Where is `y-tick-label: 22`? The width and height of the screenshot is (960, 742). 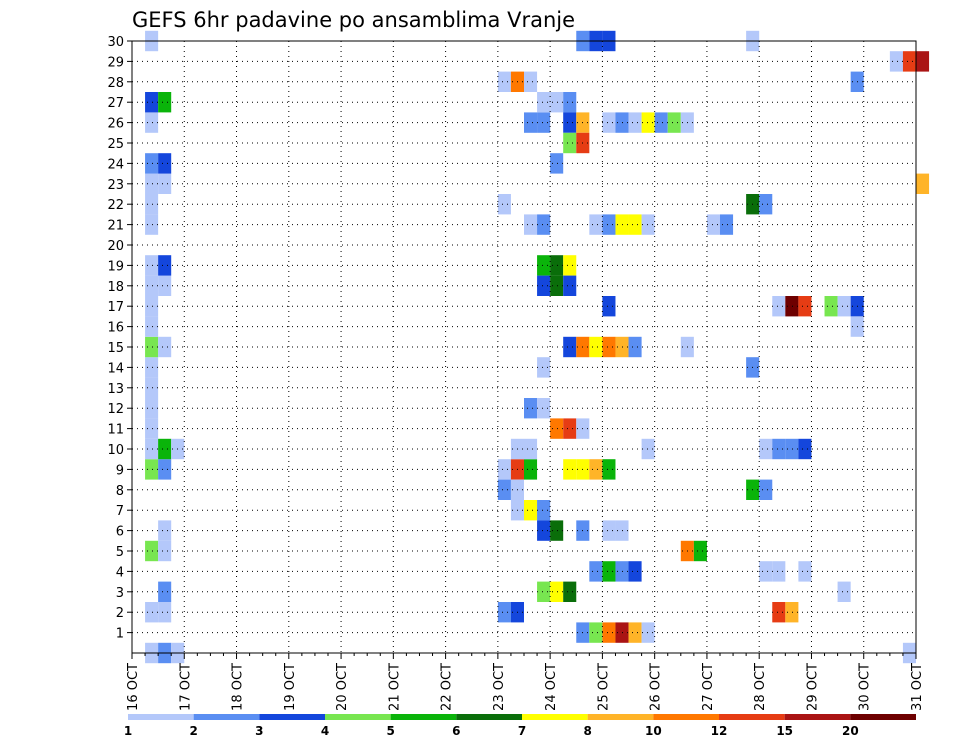 y-tick-label: 22 is located at coordinates (115, 205).